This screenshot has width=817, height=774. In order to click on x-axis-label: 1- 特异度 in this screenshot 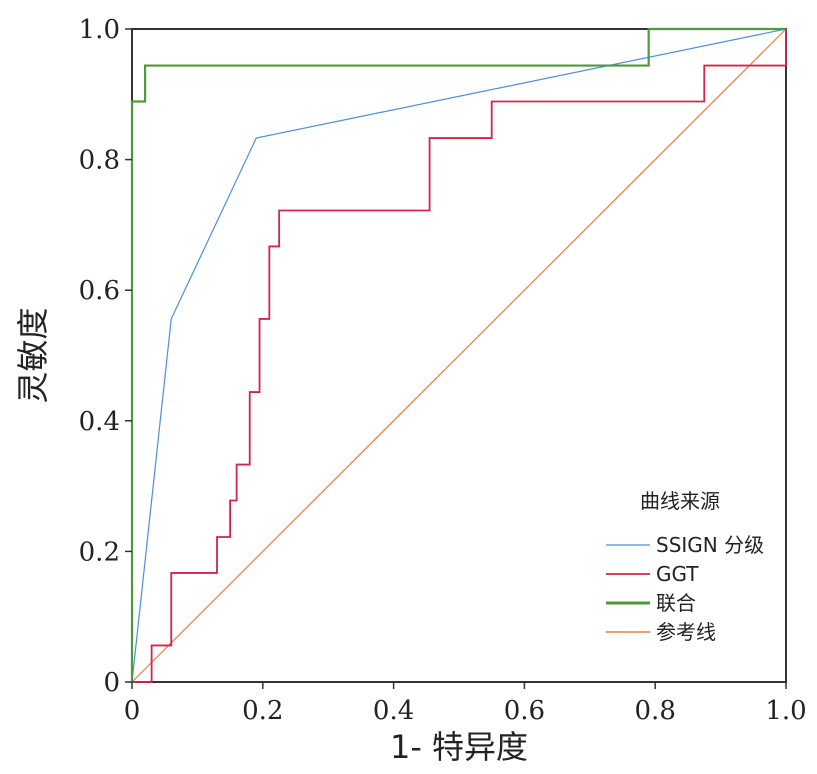, I will do `click(459, 747)`.